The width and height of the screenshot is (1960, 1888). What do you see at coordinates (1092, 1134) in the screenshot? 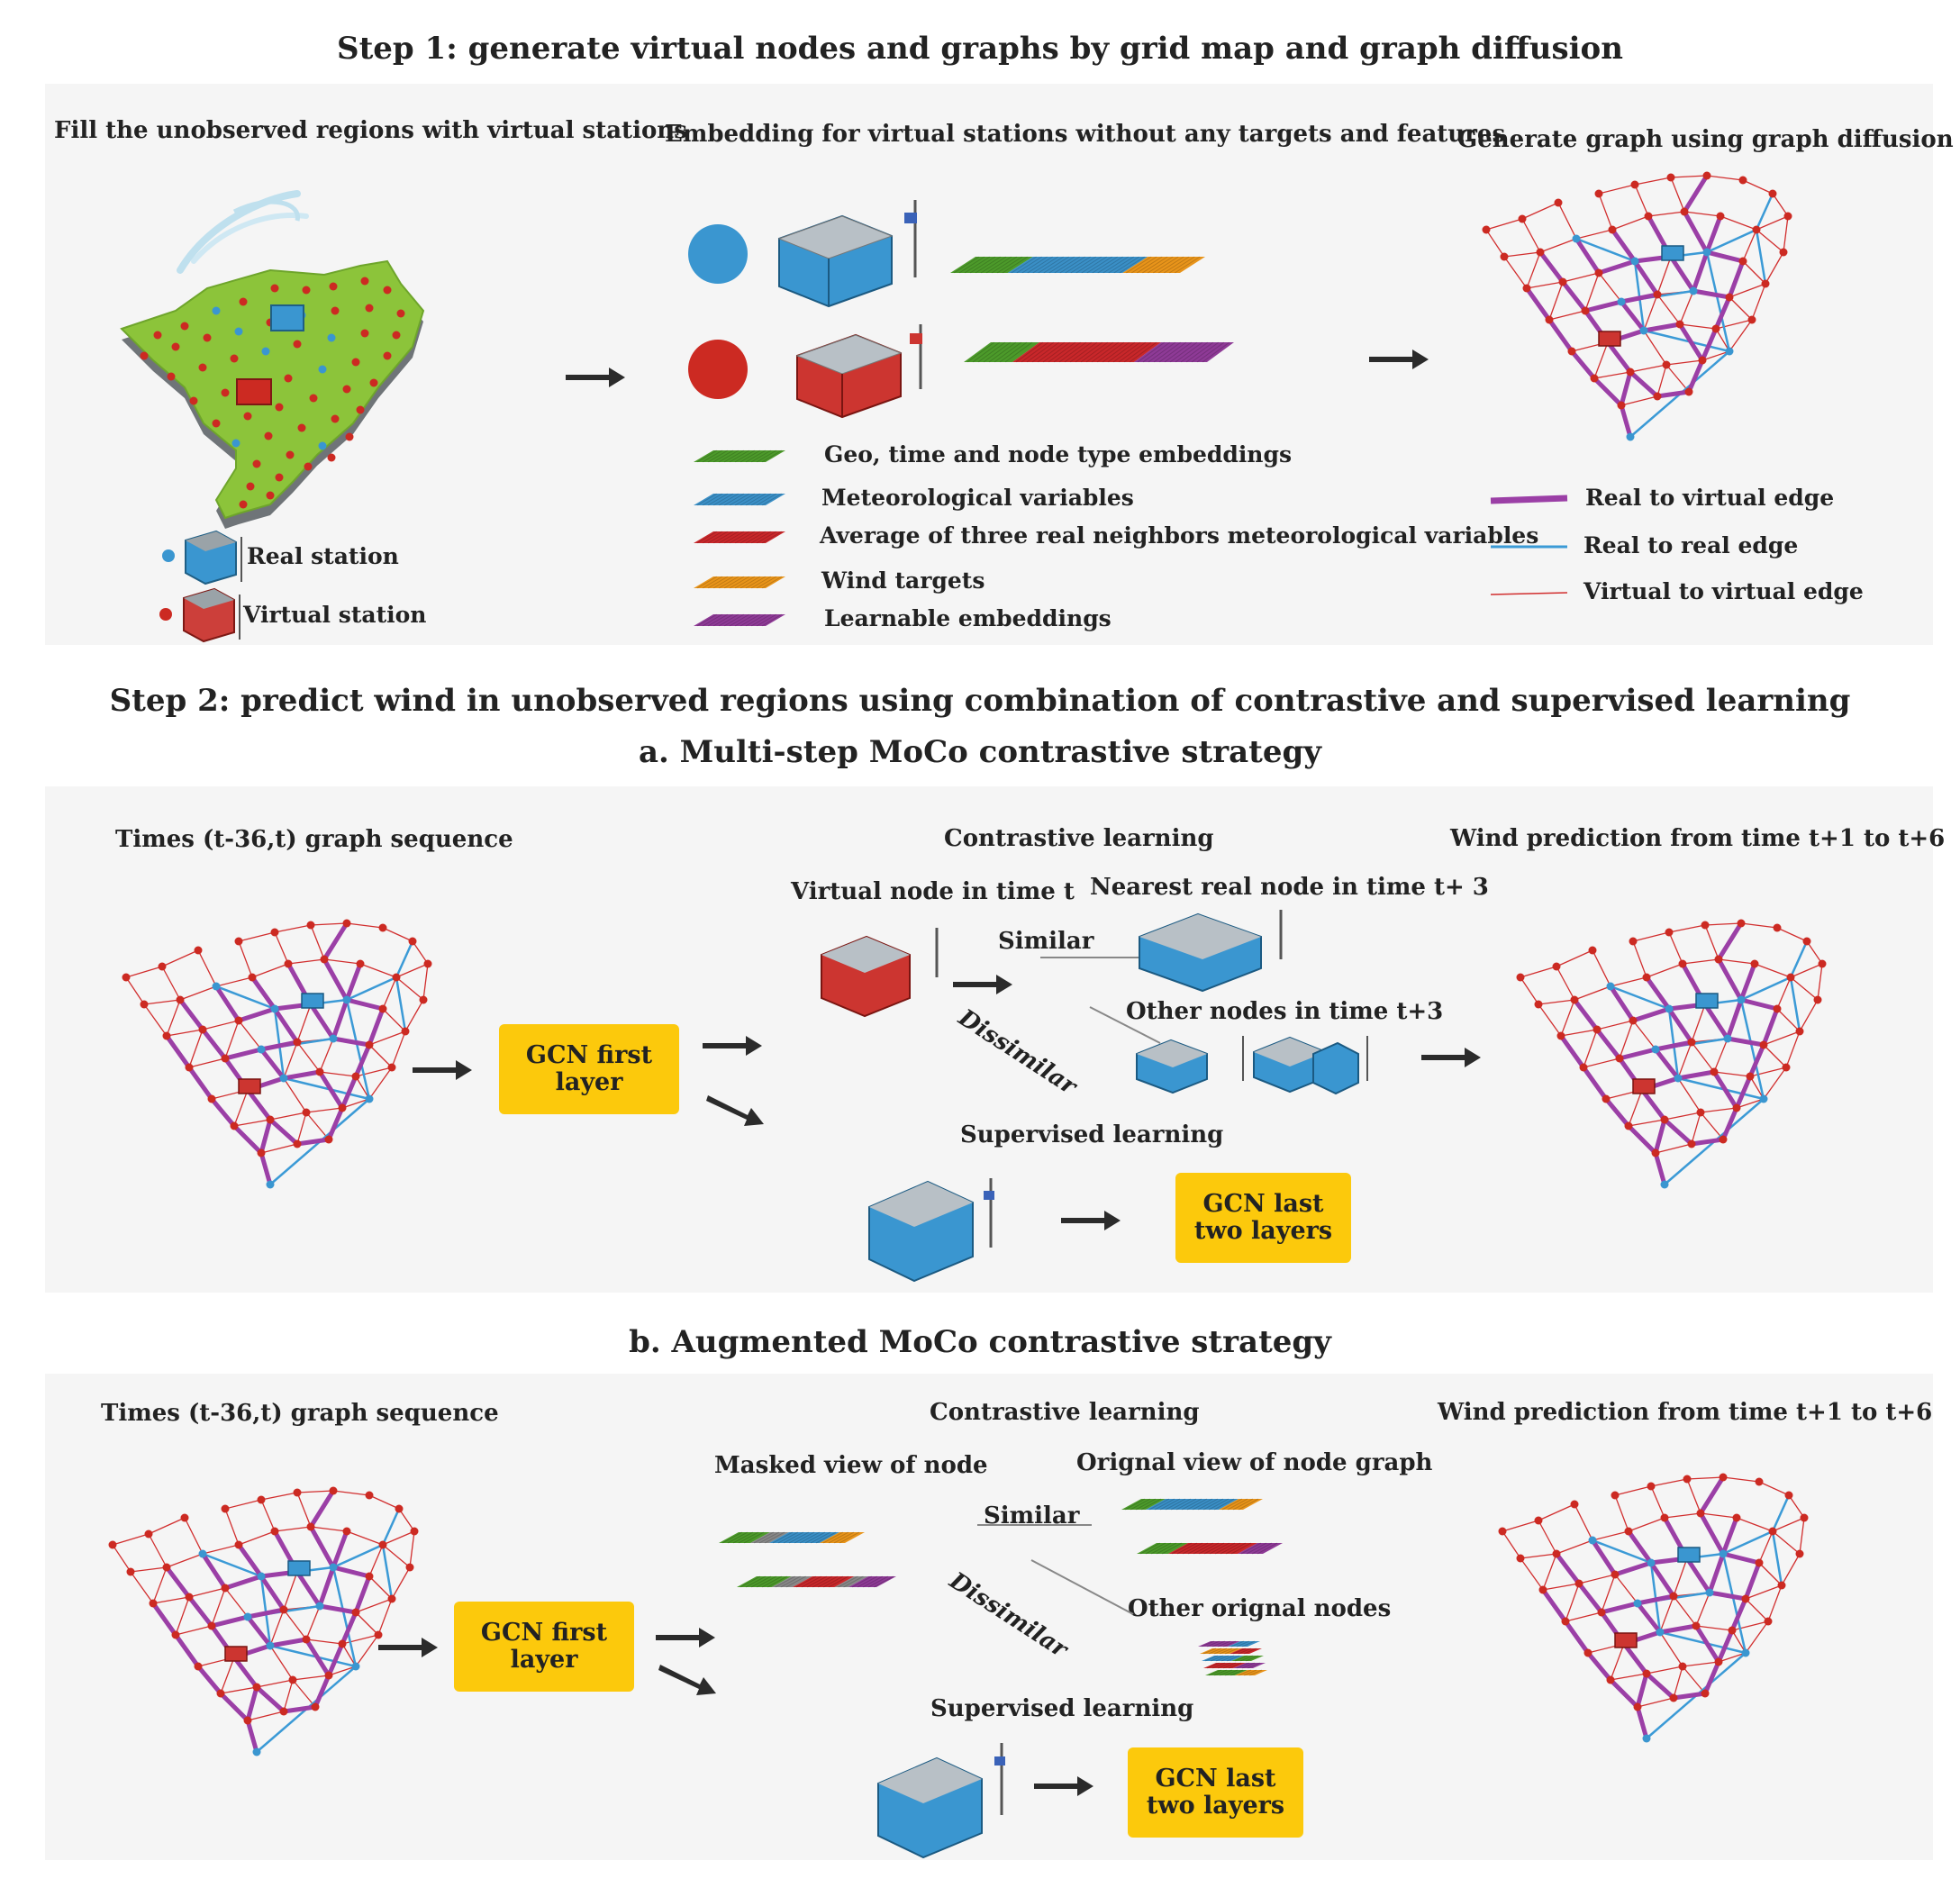
I see `a-supervised-label: Supervised learning` at bounding box center [1092, 1134].